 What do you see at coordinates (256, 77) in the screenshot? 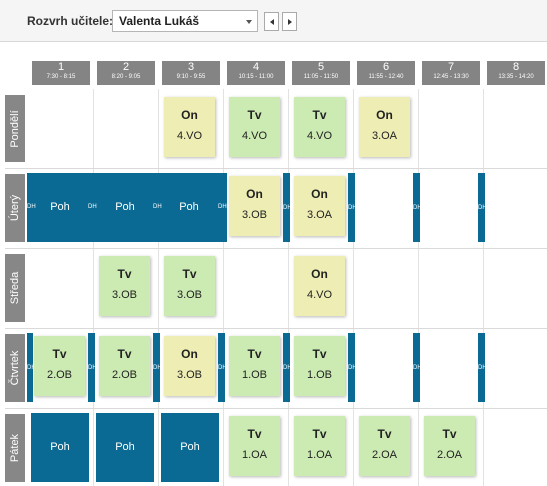
I see `period-time: 10:15 - 11:00` at bounding box center [256, 77].